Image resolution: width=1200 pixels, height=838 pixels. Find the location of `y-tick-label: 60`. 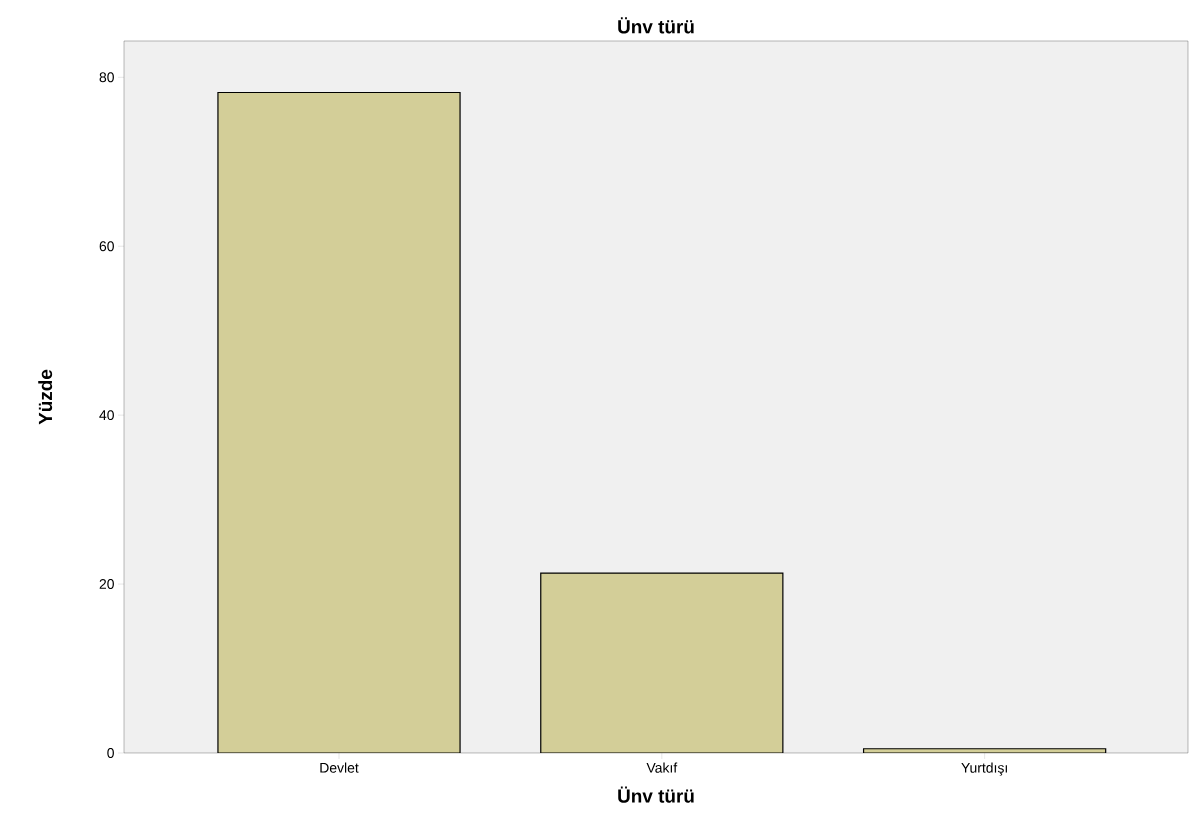

y-tick-label: 60 is located at coordinates (106, 246).